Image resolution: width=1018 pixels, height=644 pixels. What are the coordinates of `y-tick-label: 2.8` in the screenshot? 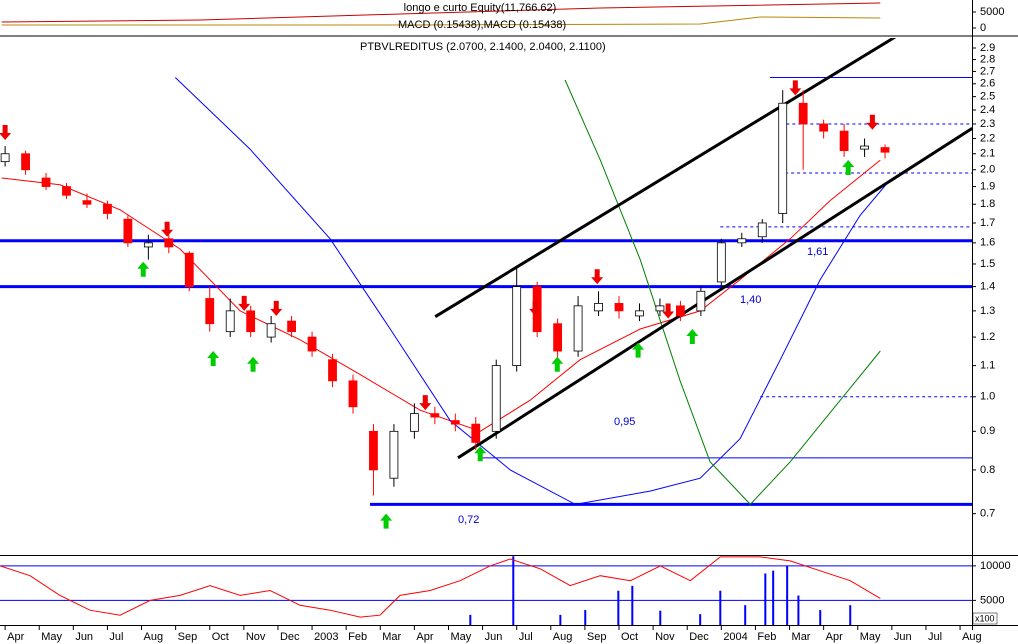 It's located at (987, 59).